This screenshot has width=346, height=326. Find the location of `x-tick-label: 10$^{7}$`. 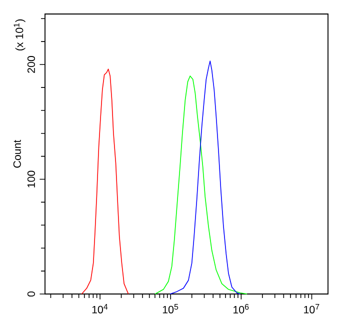

x-tick-label: 10$^{7}$ is located at coordinates (312, 309).